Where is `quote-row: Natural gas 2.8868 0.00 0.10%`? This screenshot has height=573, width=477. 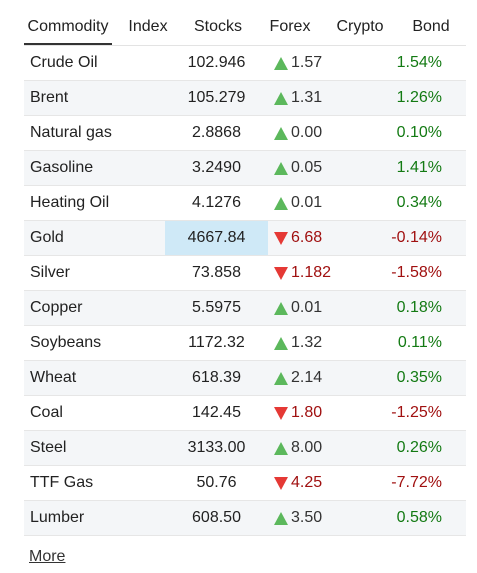 quote-row: Natural gas 2.8868 0.00 0.10% is located at coordinates (245, 133).